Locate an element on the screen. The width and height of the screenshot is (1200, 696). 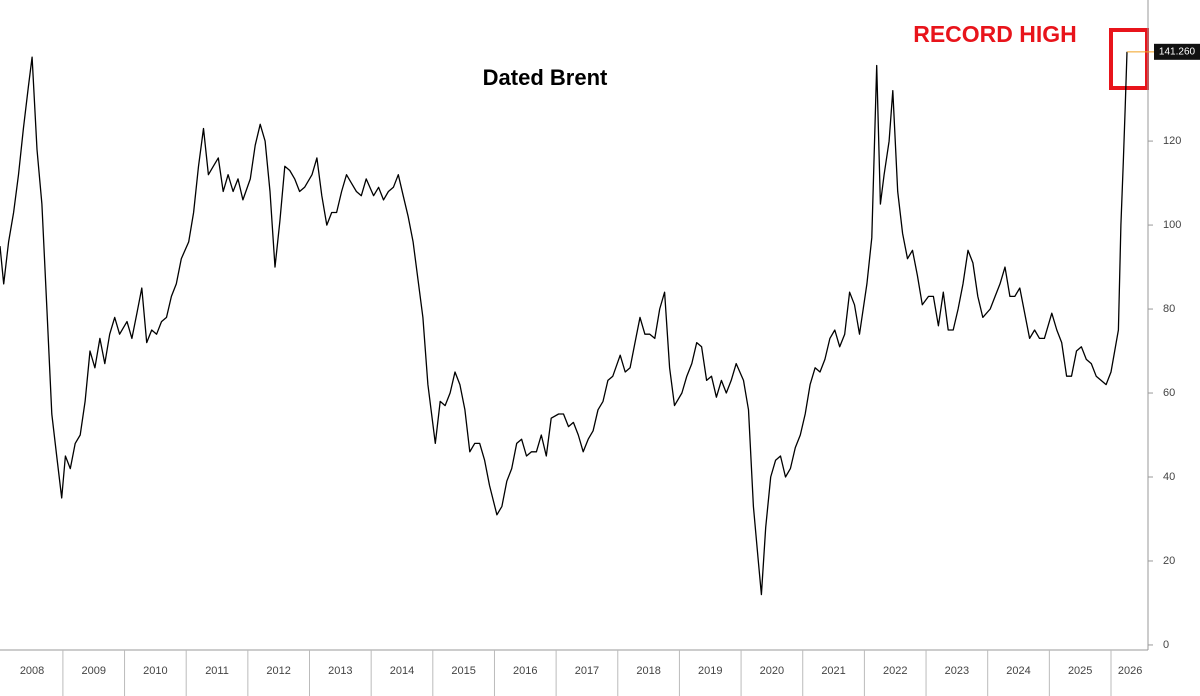
x-tick-label: 2022 is located at coordinates (895, 671).